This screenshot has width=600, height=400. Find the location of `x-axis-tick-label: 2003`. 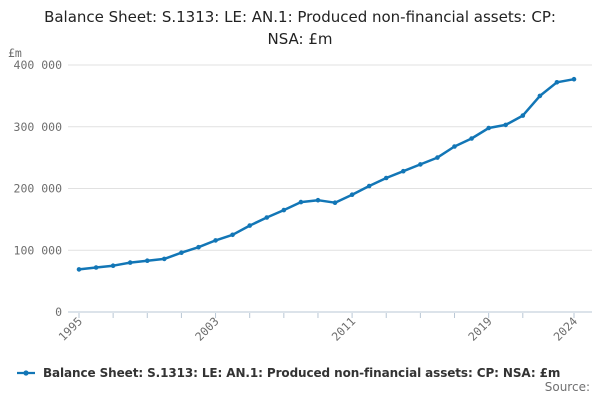

x-axis-tick-label: 2003 is located at coordinates (207, 329).